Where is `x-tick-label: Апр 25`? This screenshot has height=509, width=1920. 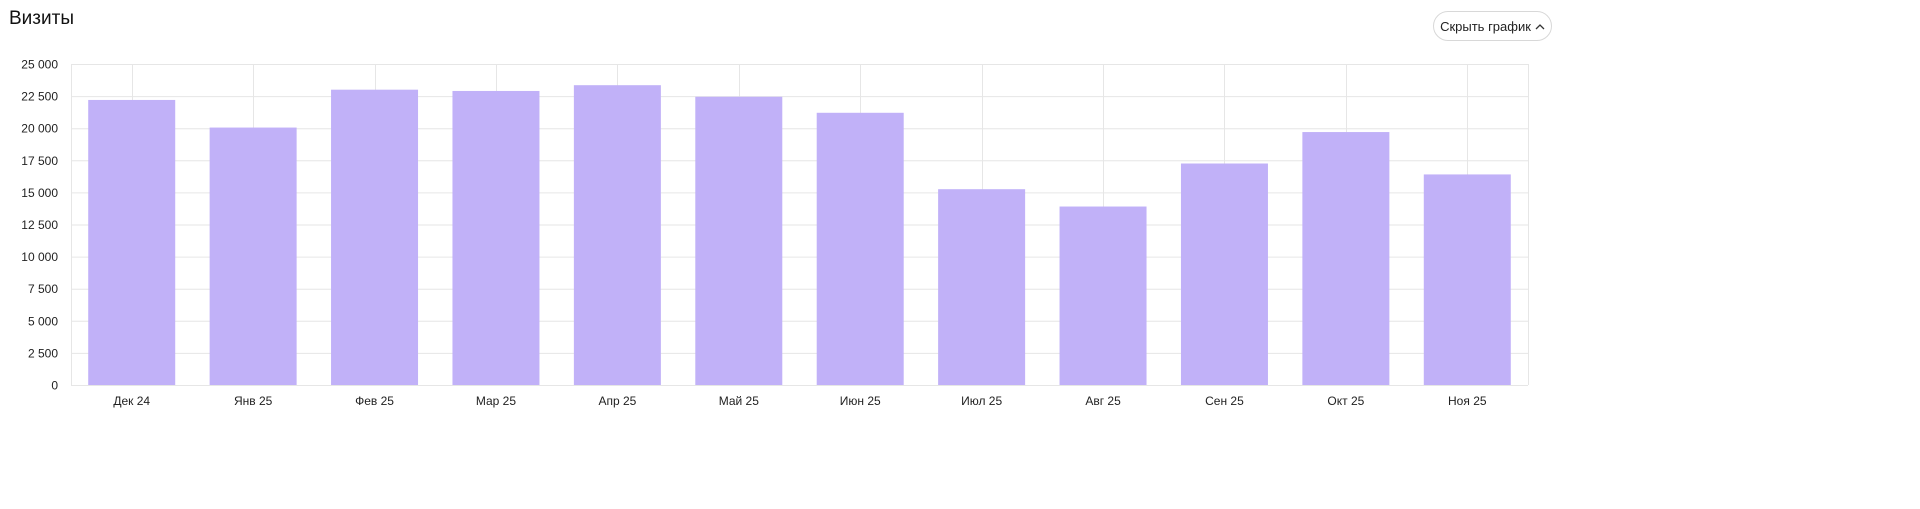 x-tick-label: Апр 25 is located at coordinates (617, 401).